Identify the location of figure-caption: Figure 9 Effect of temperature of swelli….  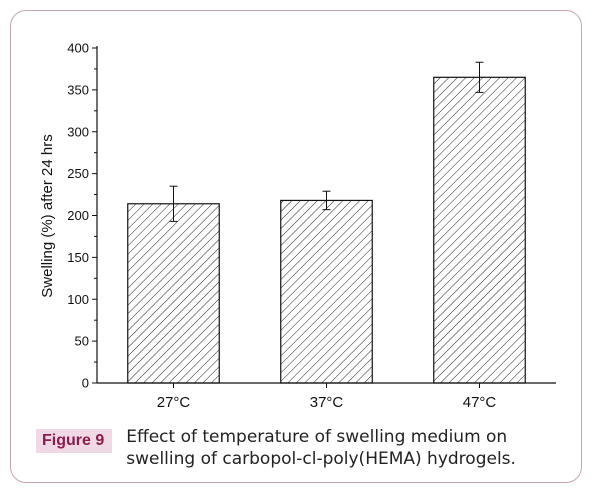
(301, 448).